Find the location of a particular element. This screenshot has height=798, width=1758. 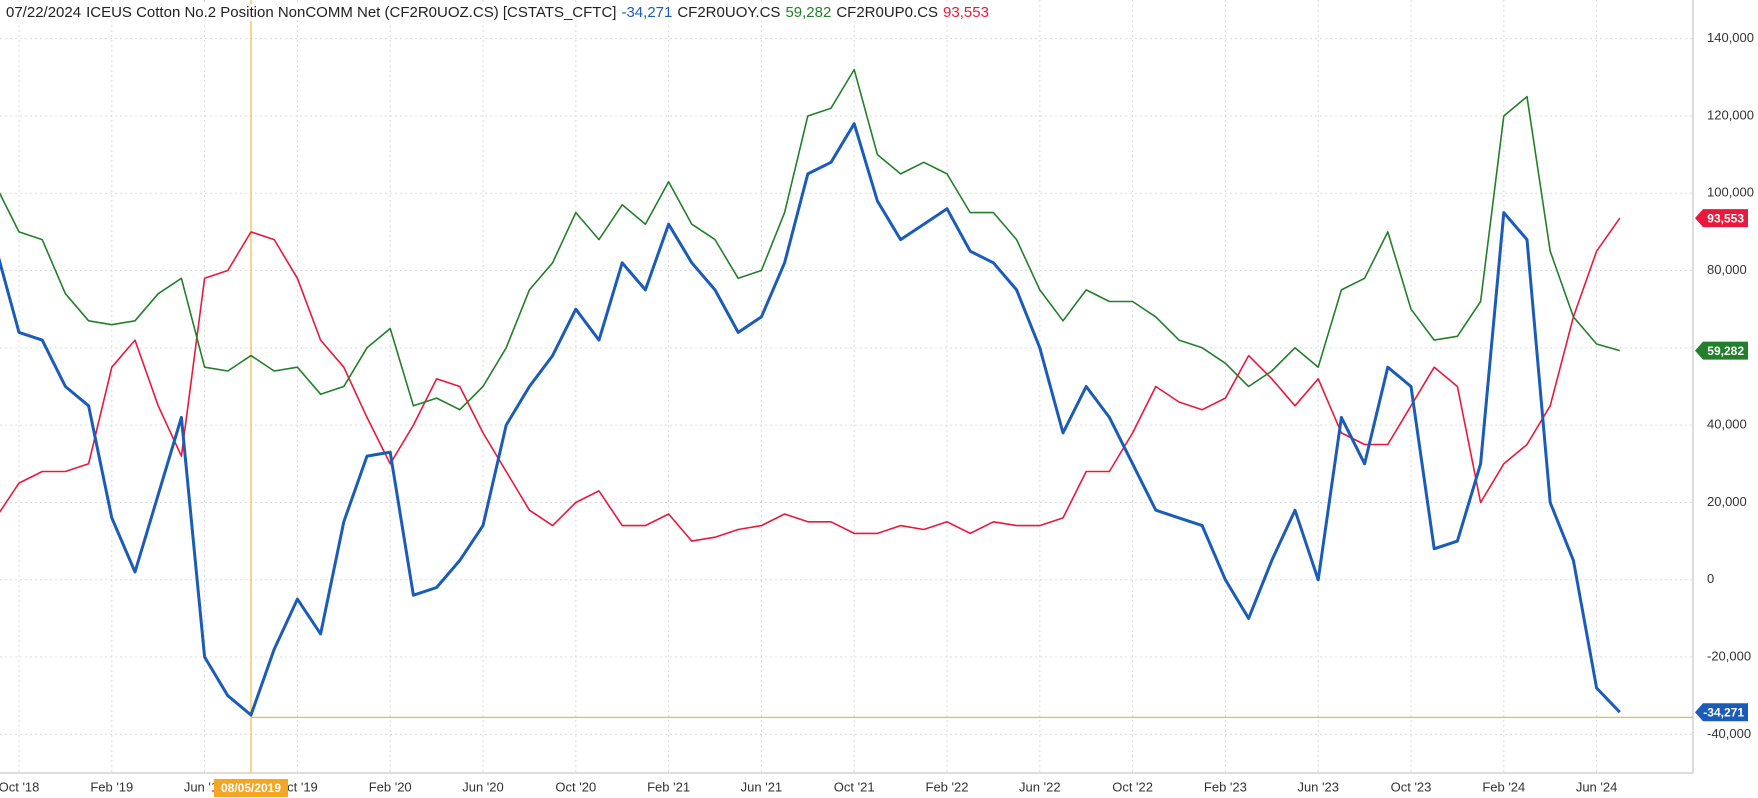

series-name: CF2R0UOY.CS is located at coordinates (729, 12).